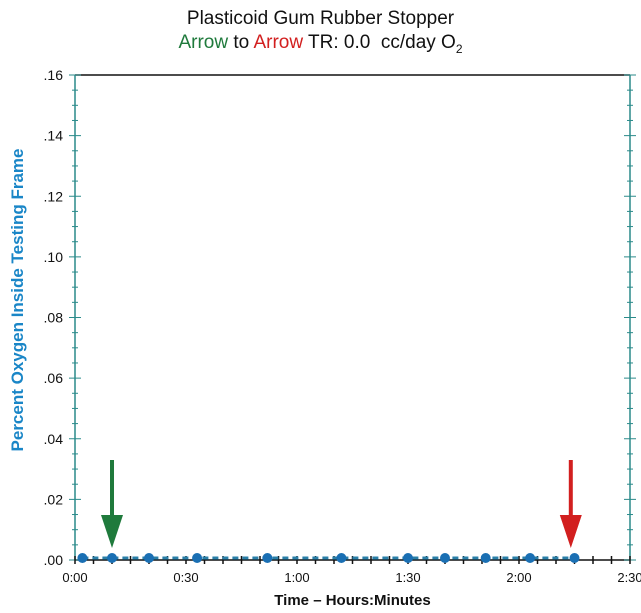 This screenshot has width=641, height=613. Describe the element at coordinates (54, 257) in the screenshot. I see `y-tick-label: .10` at that location.